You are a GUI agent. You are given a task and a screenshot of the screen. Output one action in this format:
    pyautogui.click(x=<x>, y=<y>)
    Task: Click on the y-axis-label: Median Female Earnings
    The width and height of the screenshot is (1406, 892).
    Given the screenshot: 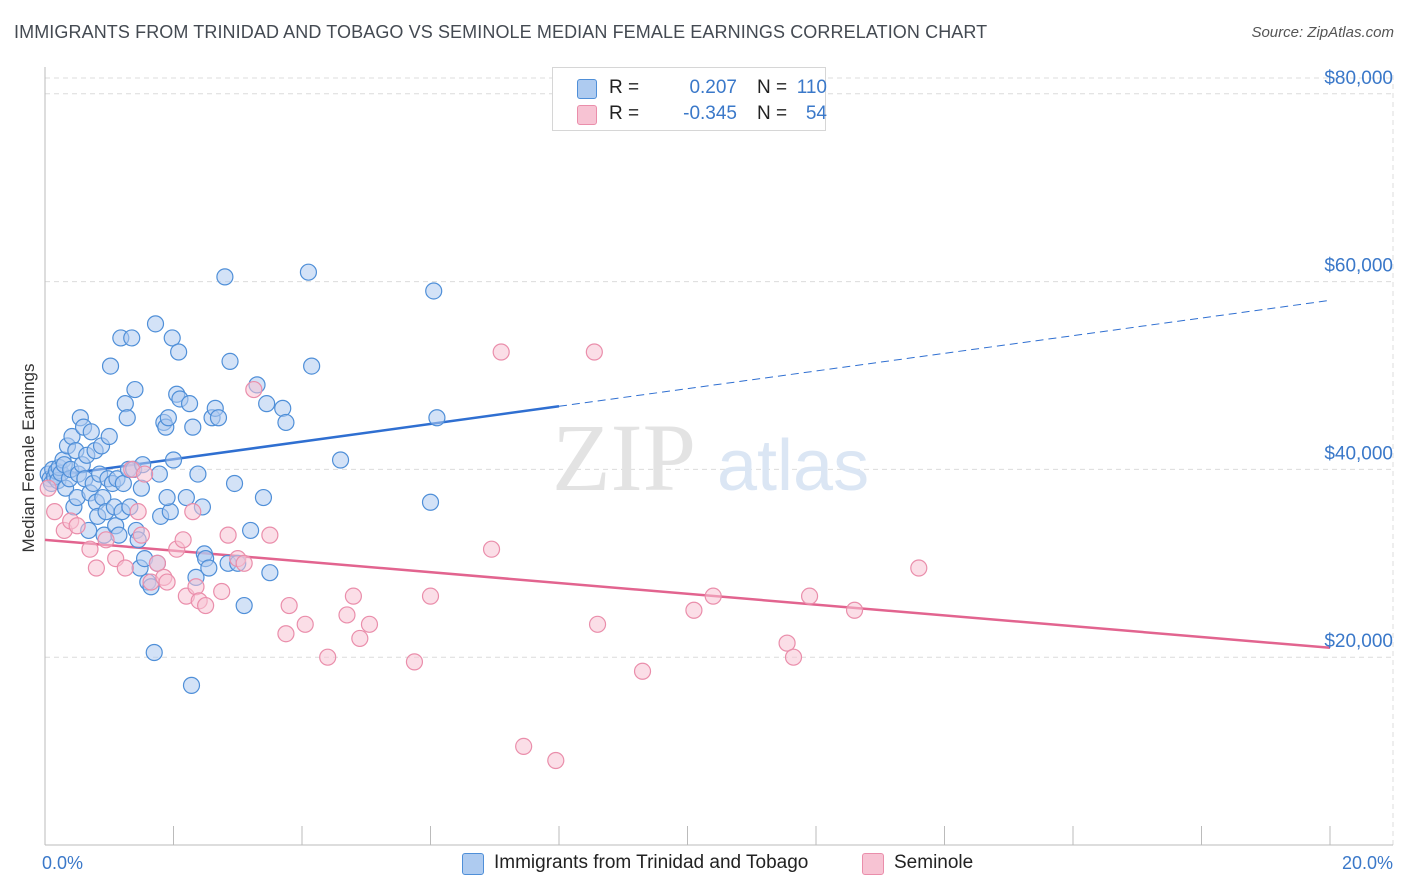 What is the action you would take?
    pyautogui.click(x=28, y=458)
    